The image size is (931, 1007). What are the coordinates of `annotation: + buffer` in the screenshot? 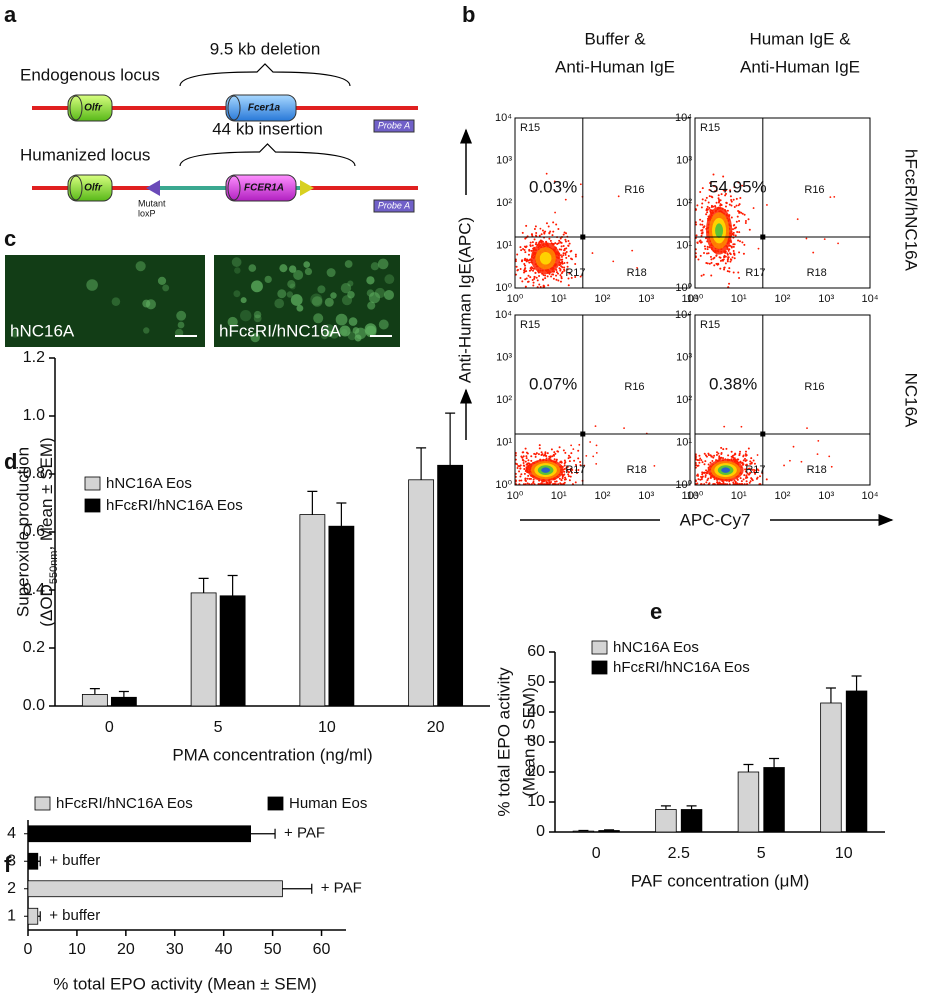 It's located at (74, 915).